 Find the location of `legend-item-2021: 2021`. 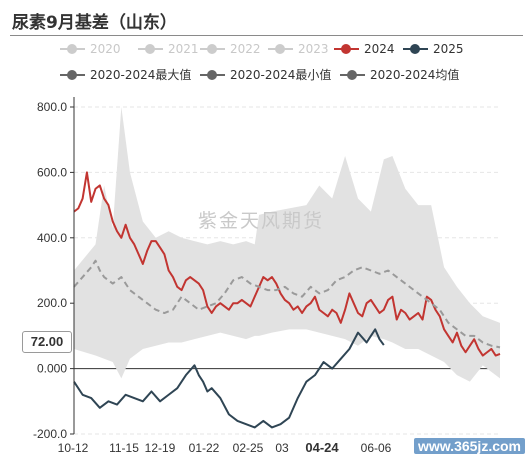

legend-item-2021: 2021 is located at coordinates (168, 49).